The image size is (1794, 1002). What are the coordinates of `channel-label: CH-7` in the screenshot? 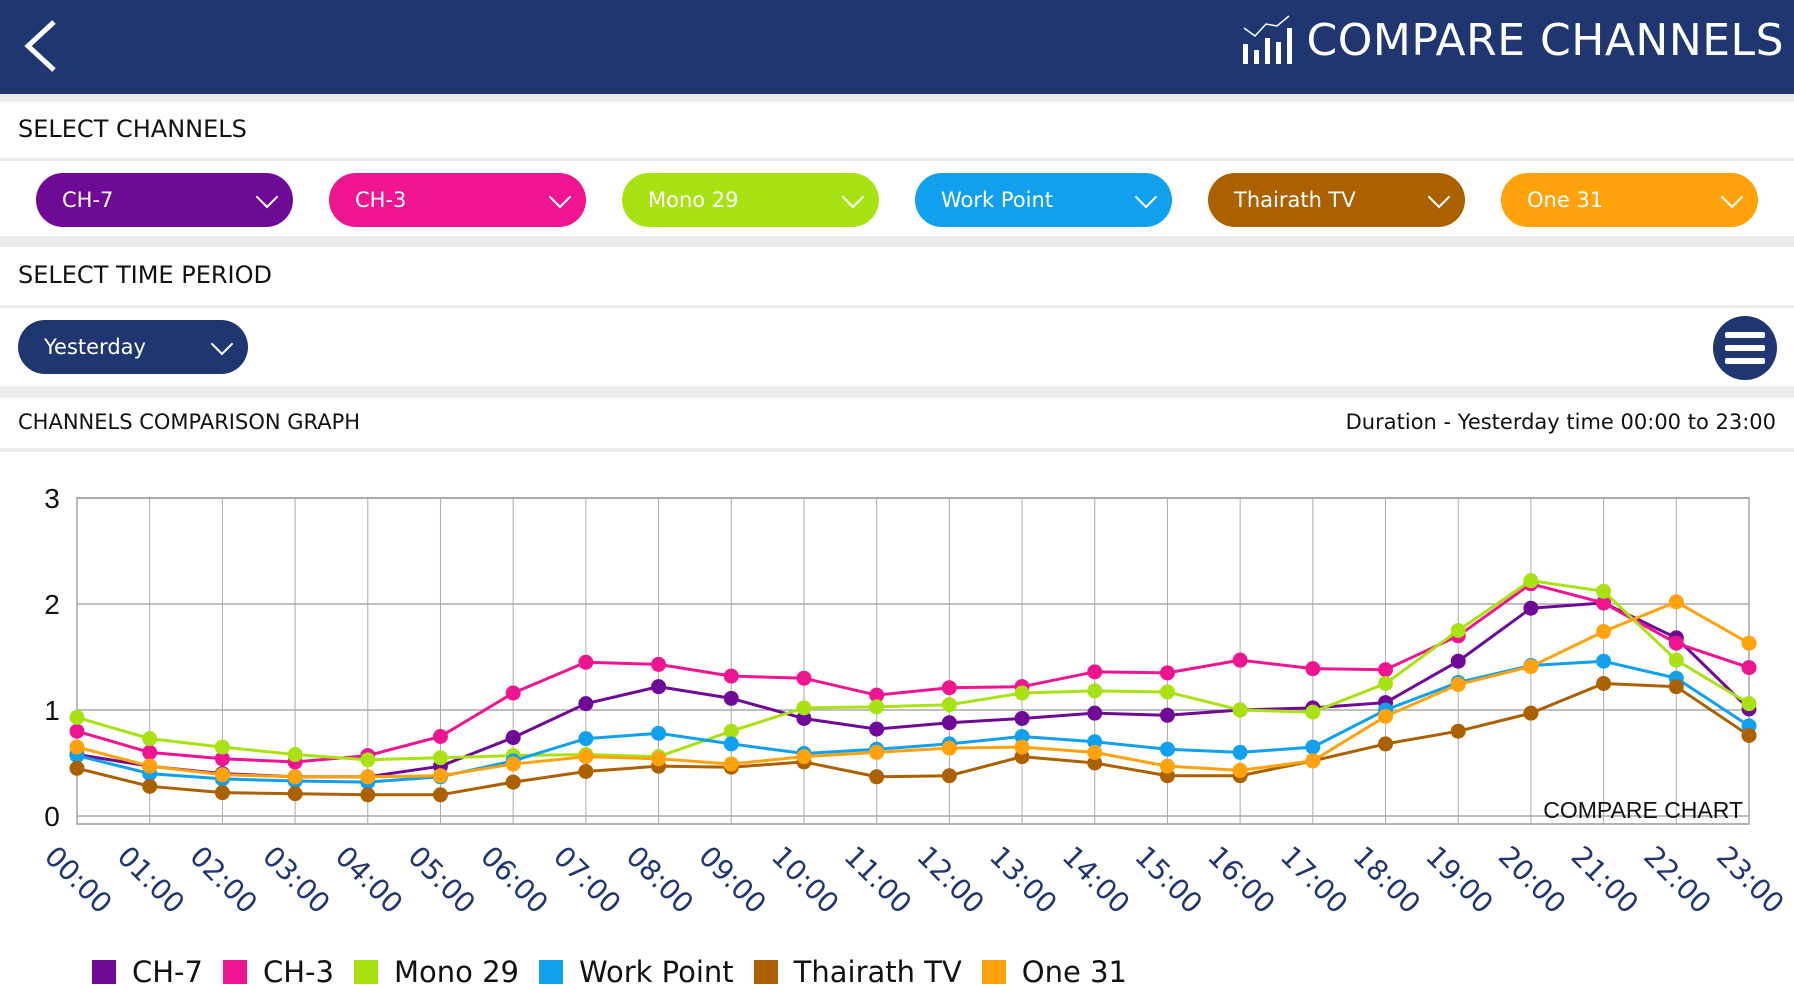 It's located at (88, 200).